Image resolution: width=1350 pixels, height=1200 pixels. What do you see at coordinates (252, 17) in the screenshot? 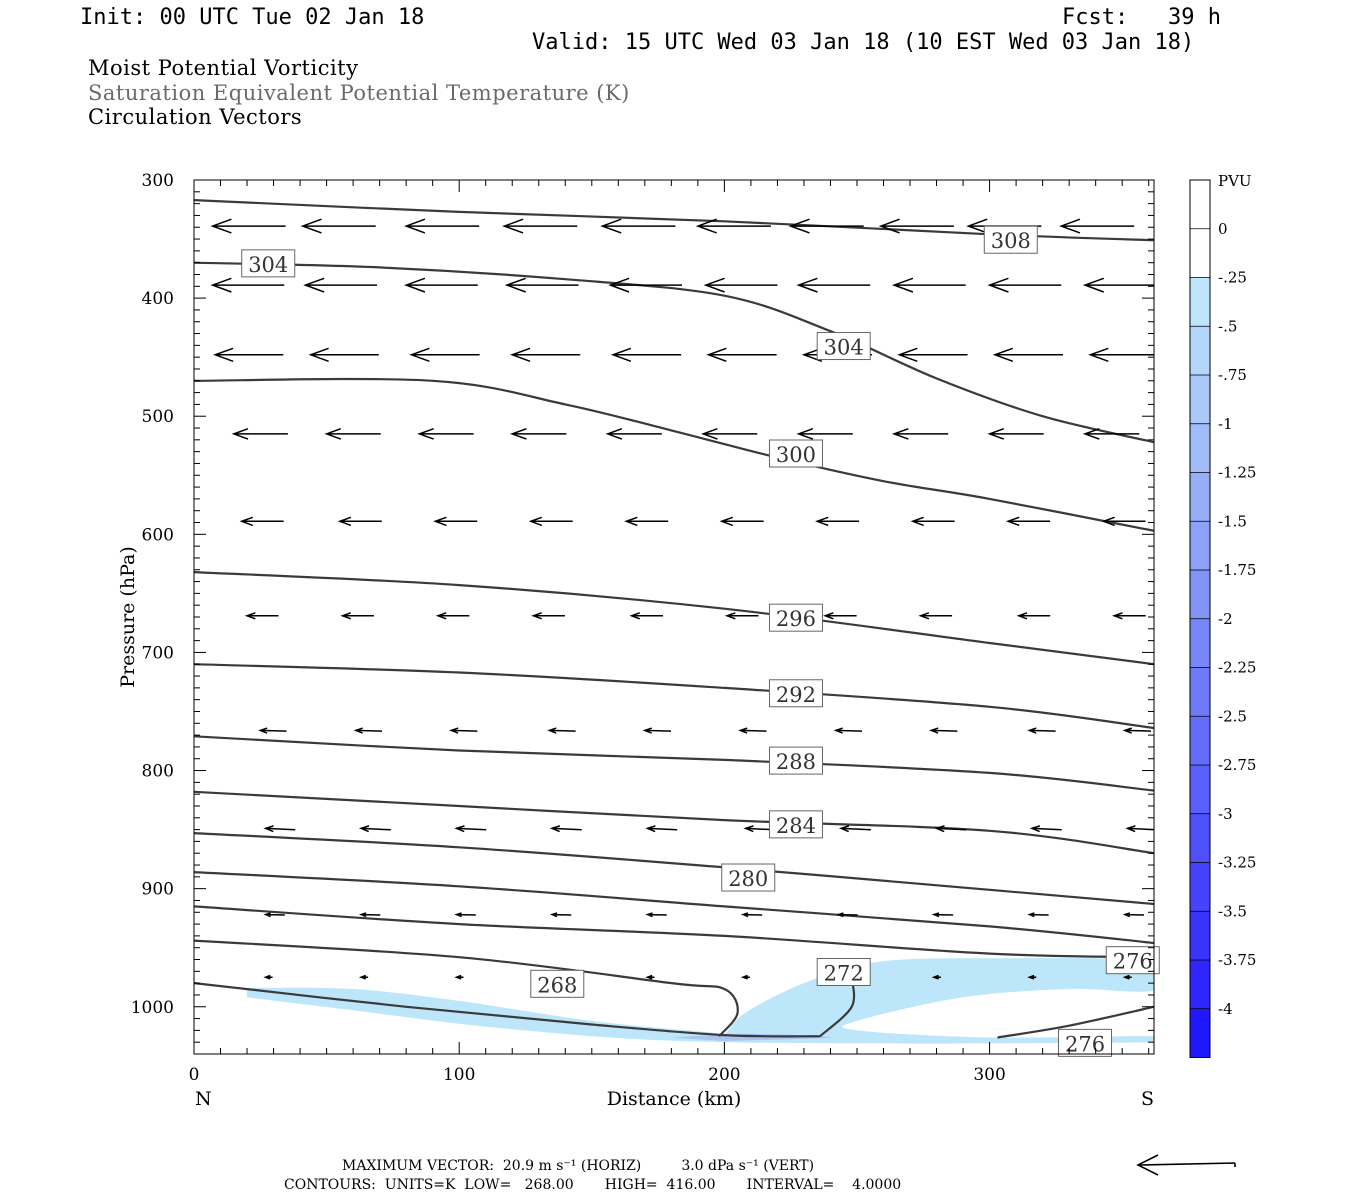
I see `init-time: Init: 00 UTC Tue 02 Jan 18` at bounding box center [252, 17].